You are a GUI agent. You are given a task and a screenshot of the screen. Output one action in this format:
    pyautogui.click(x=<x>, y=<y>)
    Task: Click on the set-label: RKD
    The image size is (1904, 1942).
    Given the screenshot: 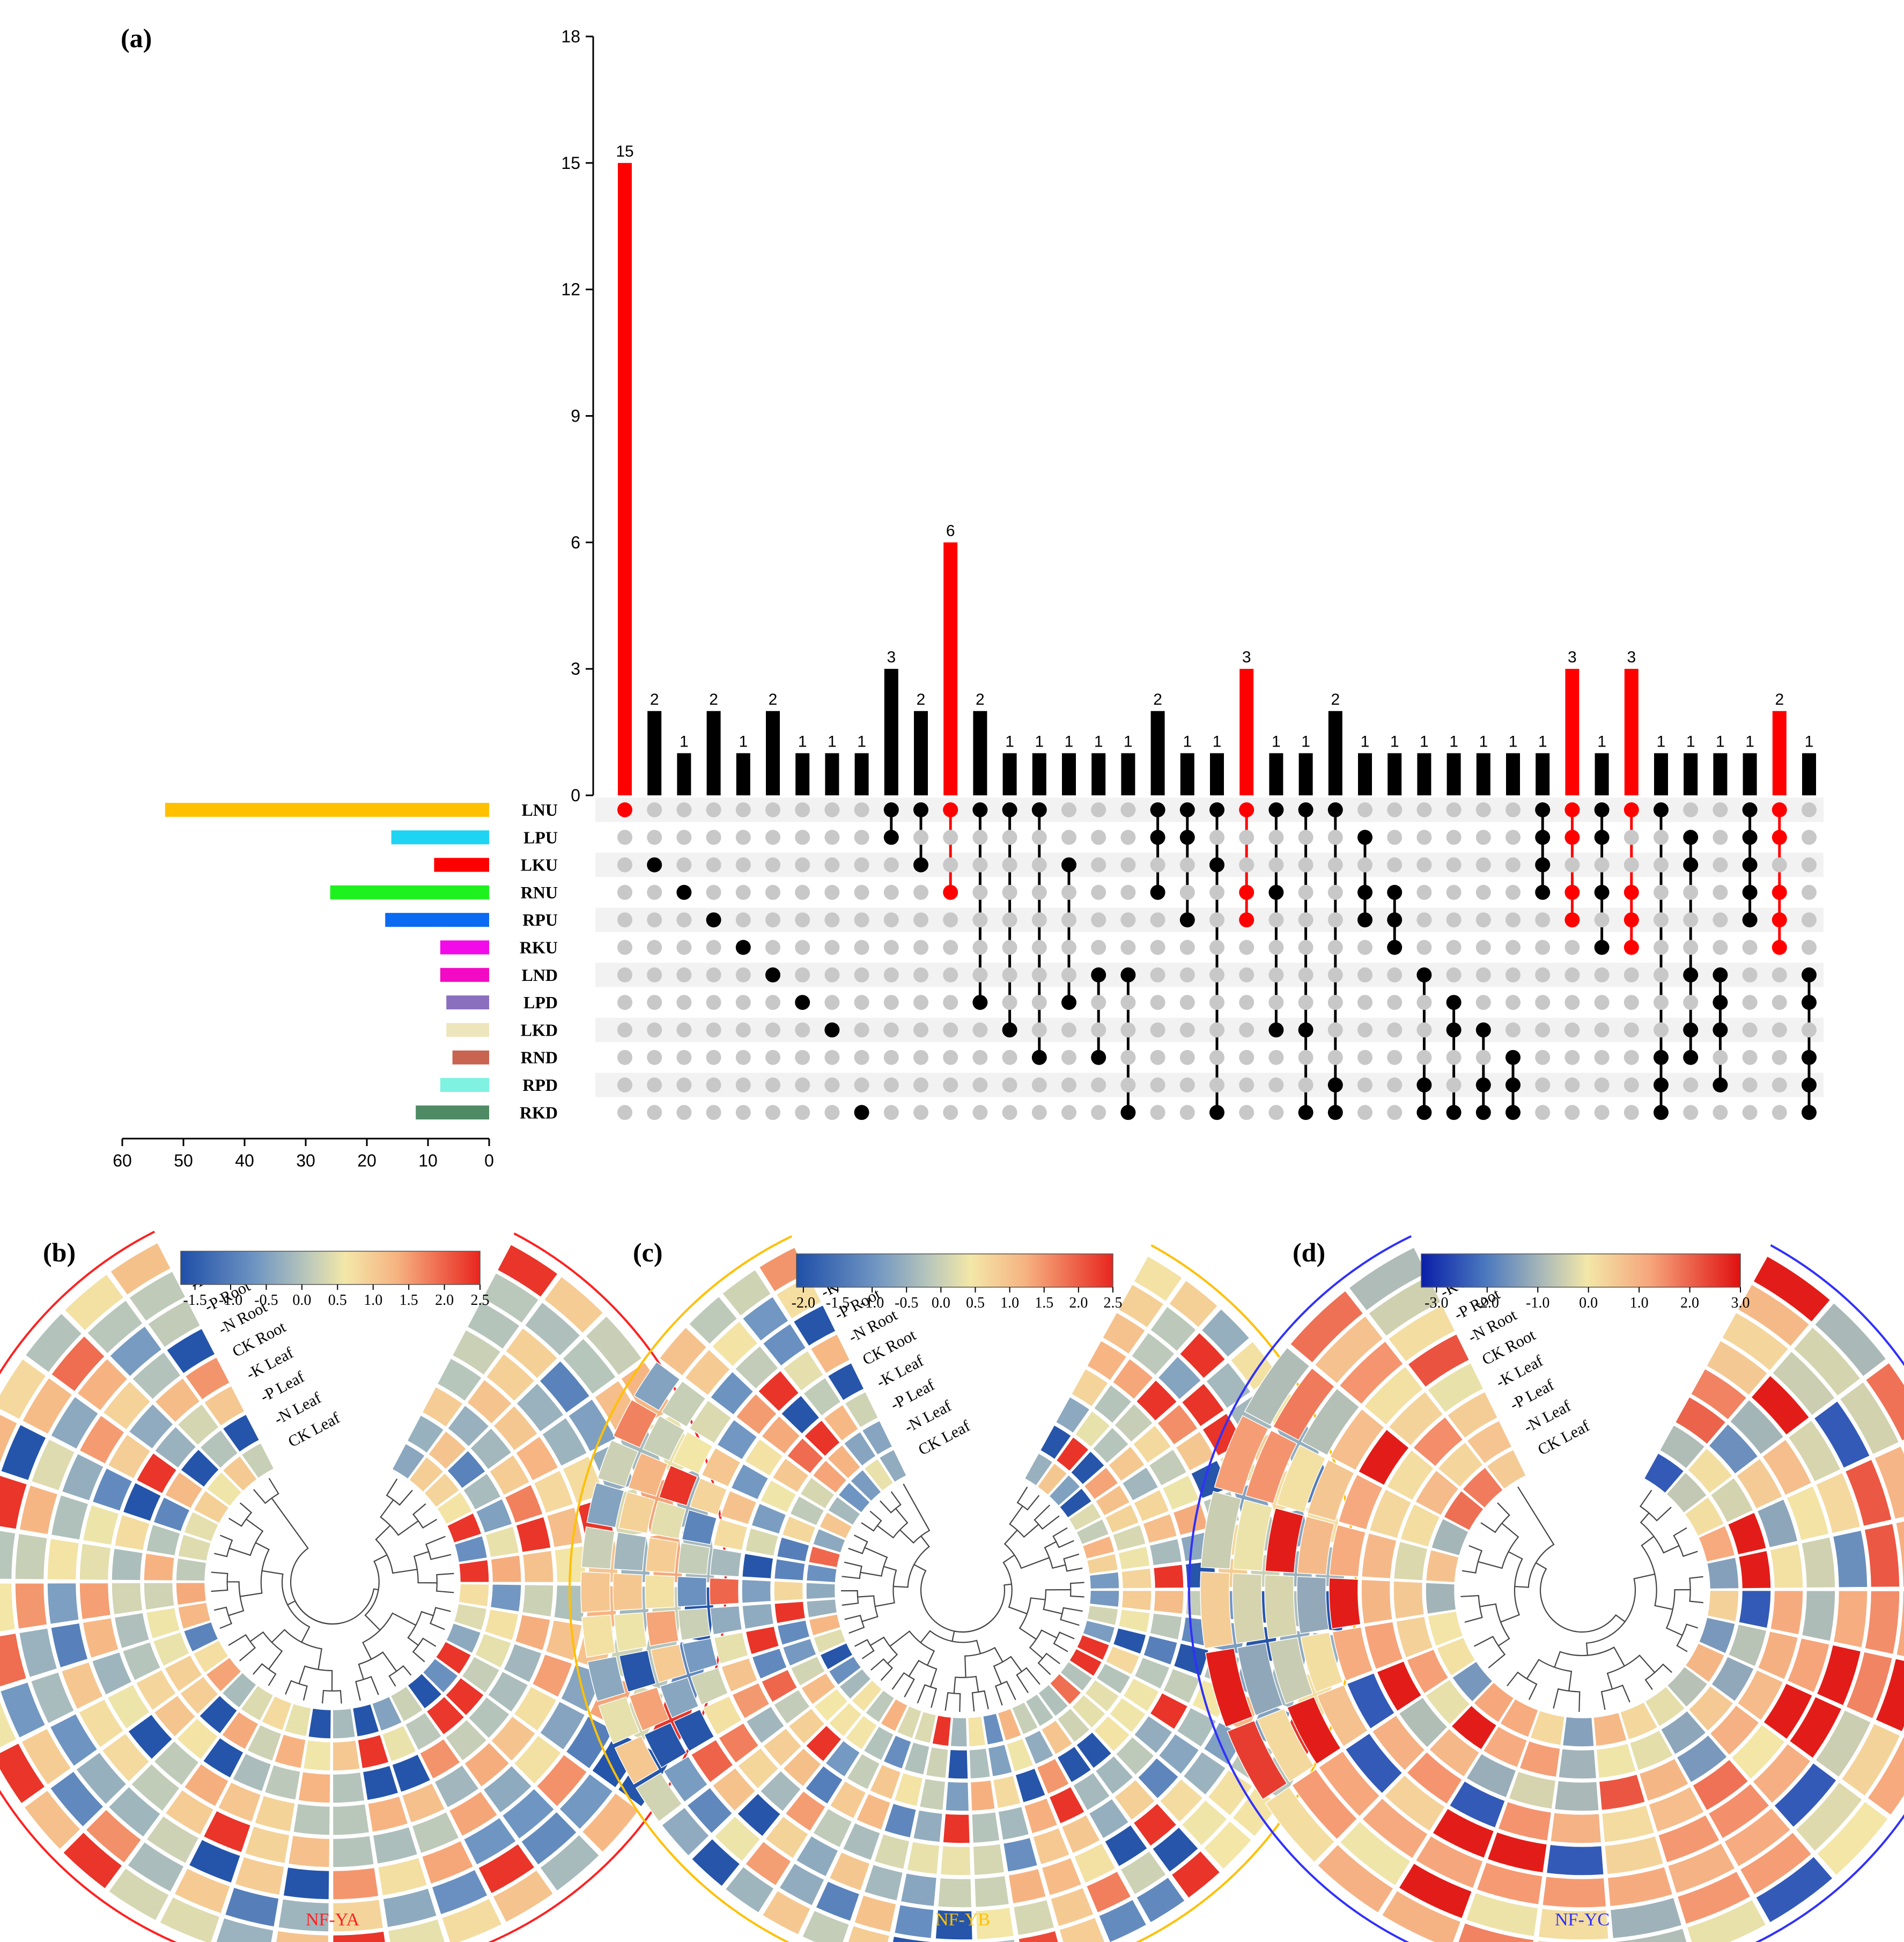 What is the action you would take?
    pyautogui.click(x=539, y=1112)
    